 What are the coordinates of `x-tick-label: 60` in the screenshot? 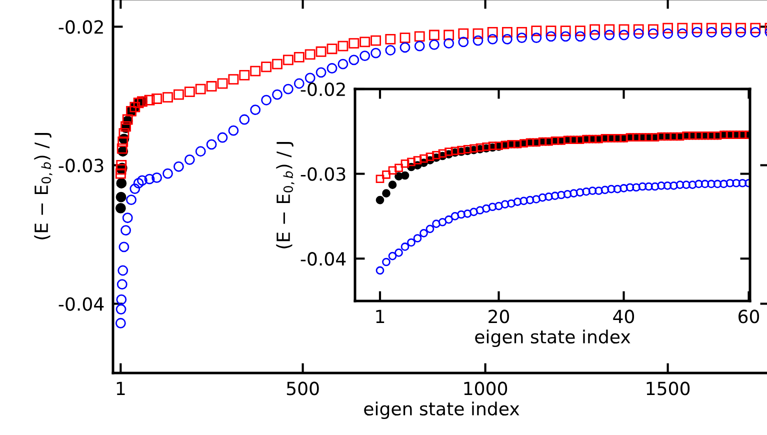 It's located at (749, 317).